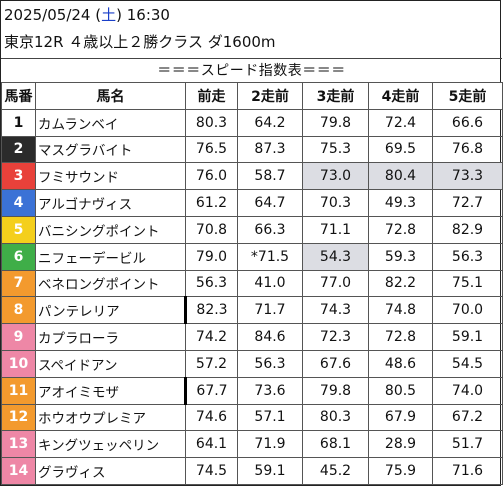  I want to click on speed-index-cell: 80.5, so click(400, 390).